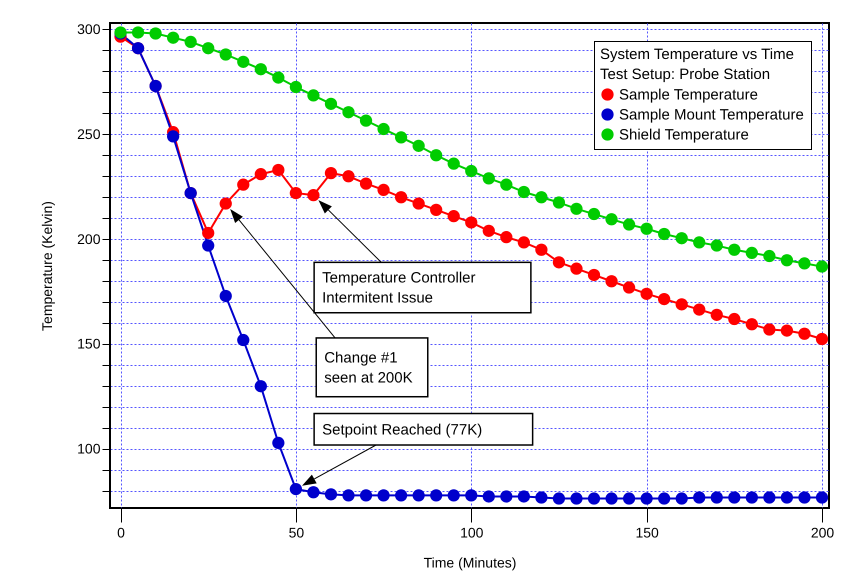 The width and height of the screenshot is (866, 580). I want to click on legend-label: Sample Temperature, so click(688, 95).